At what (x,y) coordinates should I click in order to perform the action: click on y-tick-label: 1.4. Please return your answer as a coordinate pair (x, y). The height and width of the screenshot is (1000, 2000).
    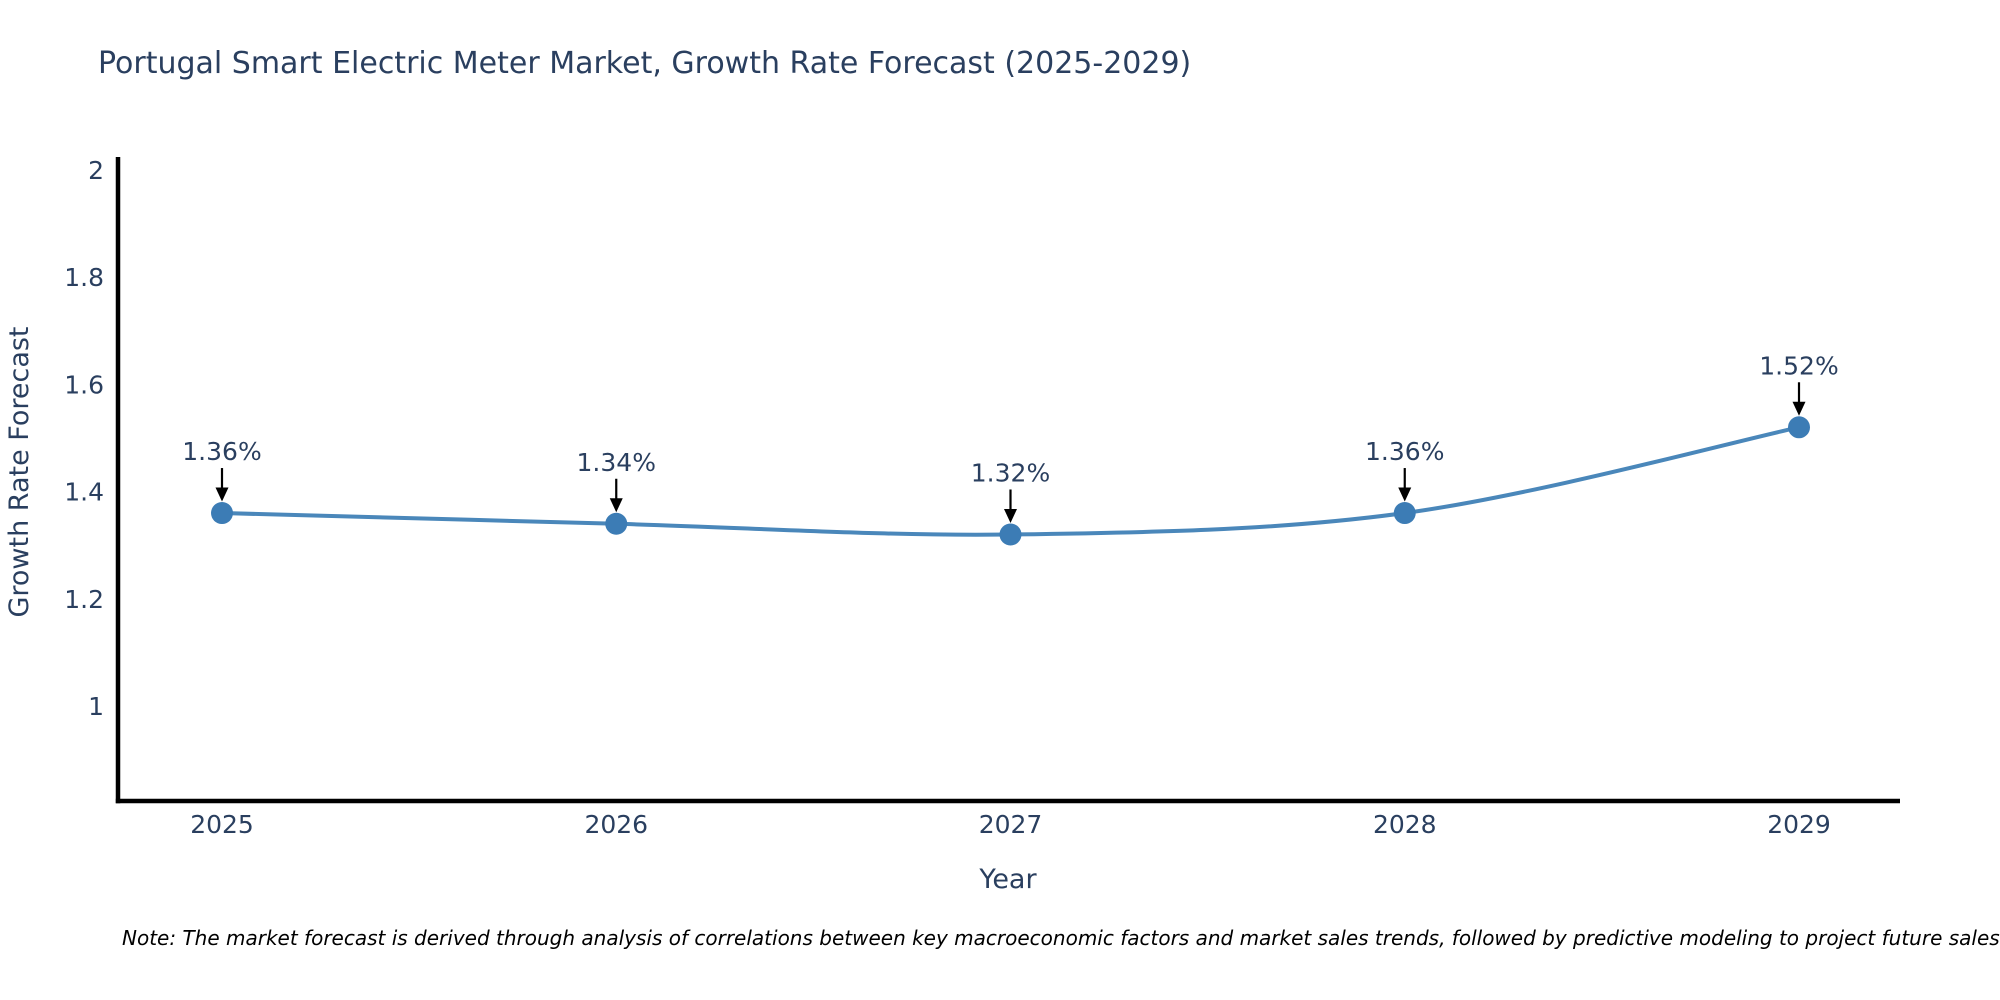
    Looking at the image, I should click on (84, 492).